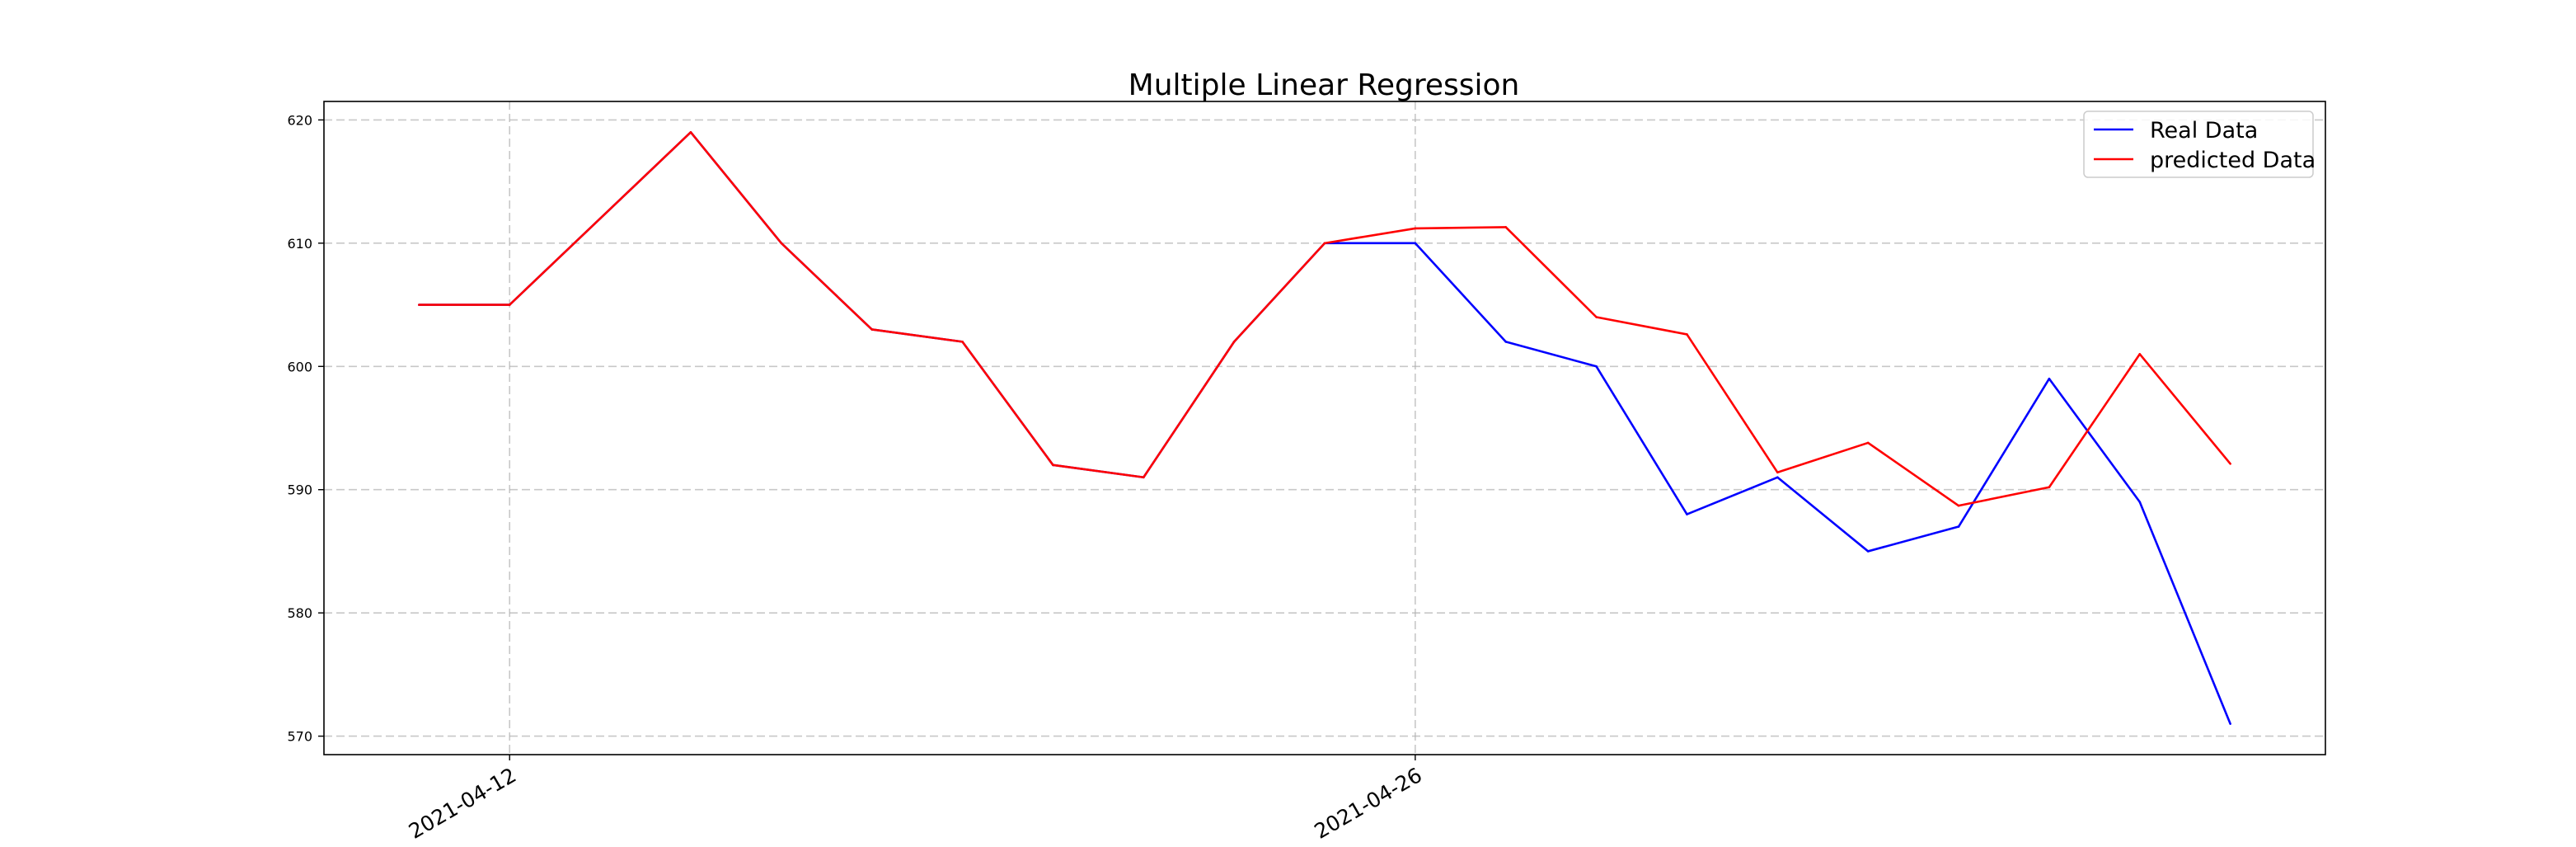 The image size is (2576, 847). What do you see at coordinates (300, 120) in the screenshot?
I see `y-tick-label: 620` at bounding box center [300, 120].